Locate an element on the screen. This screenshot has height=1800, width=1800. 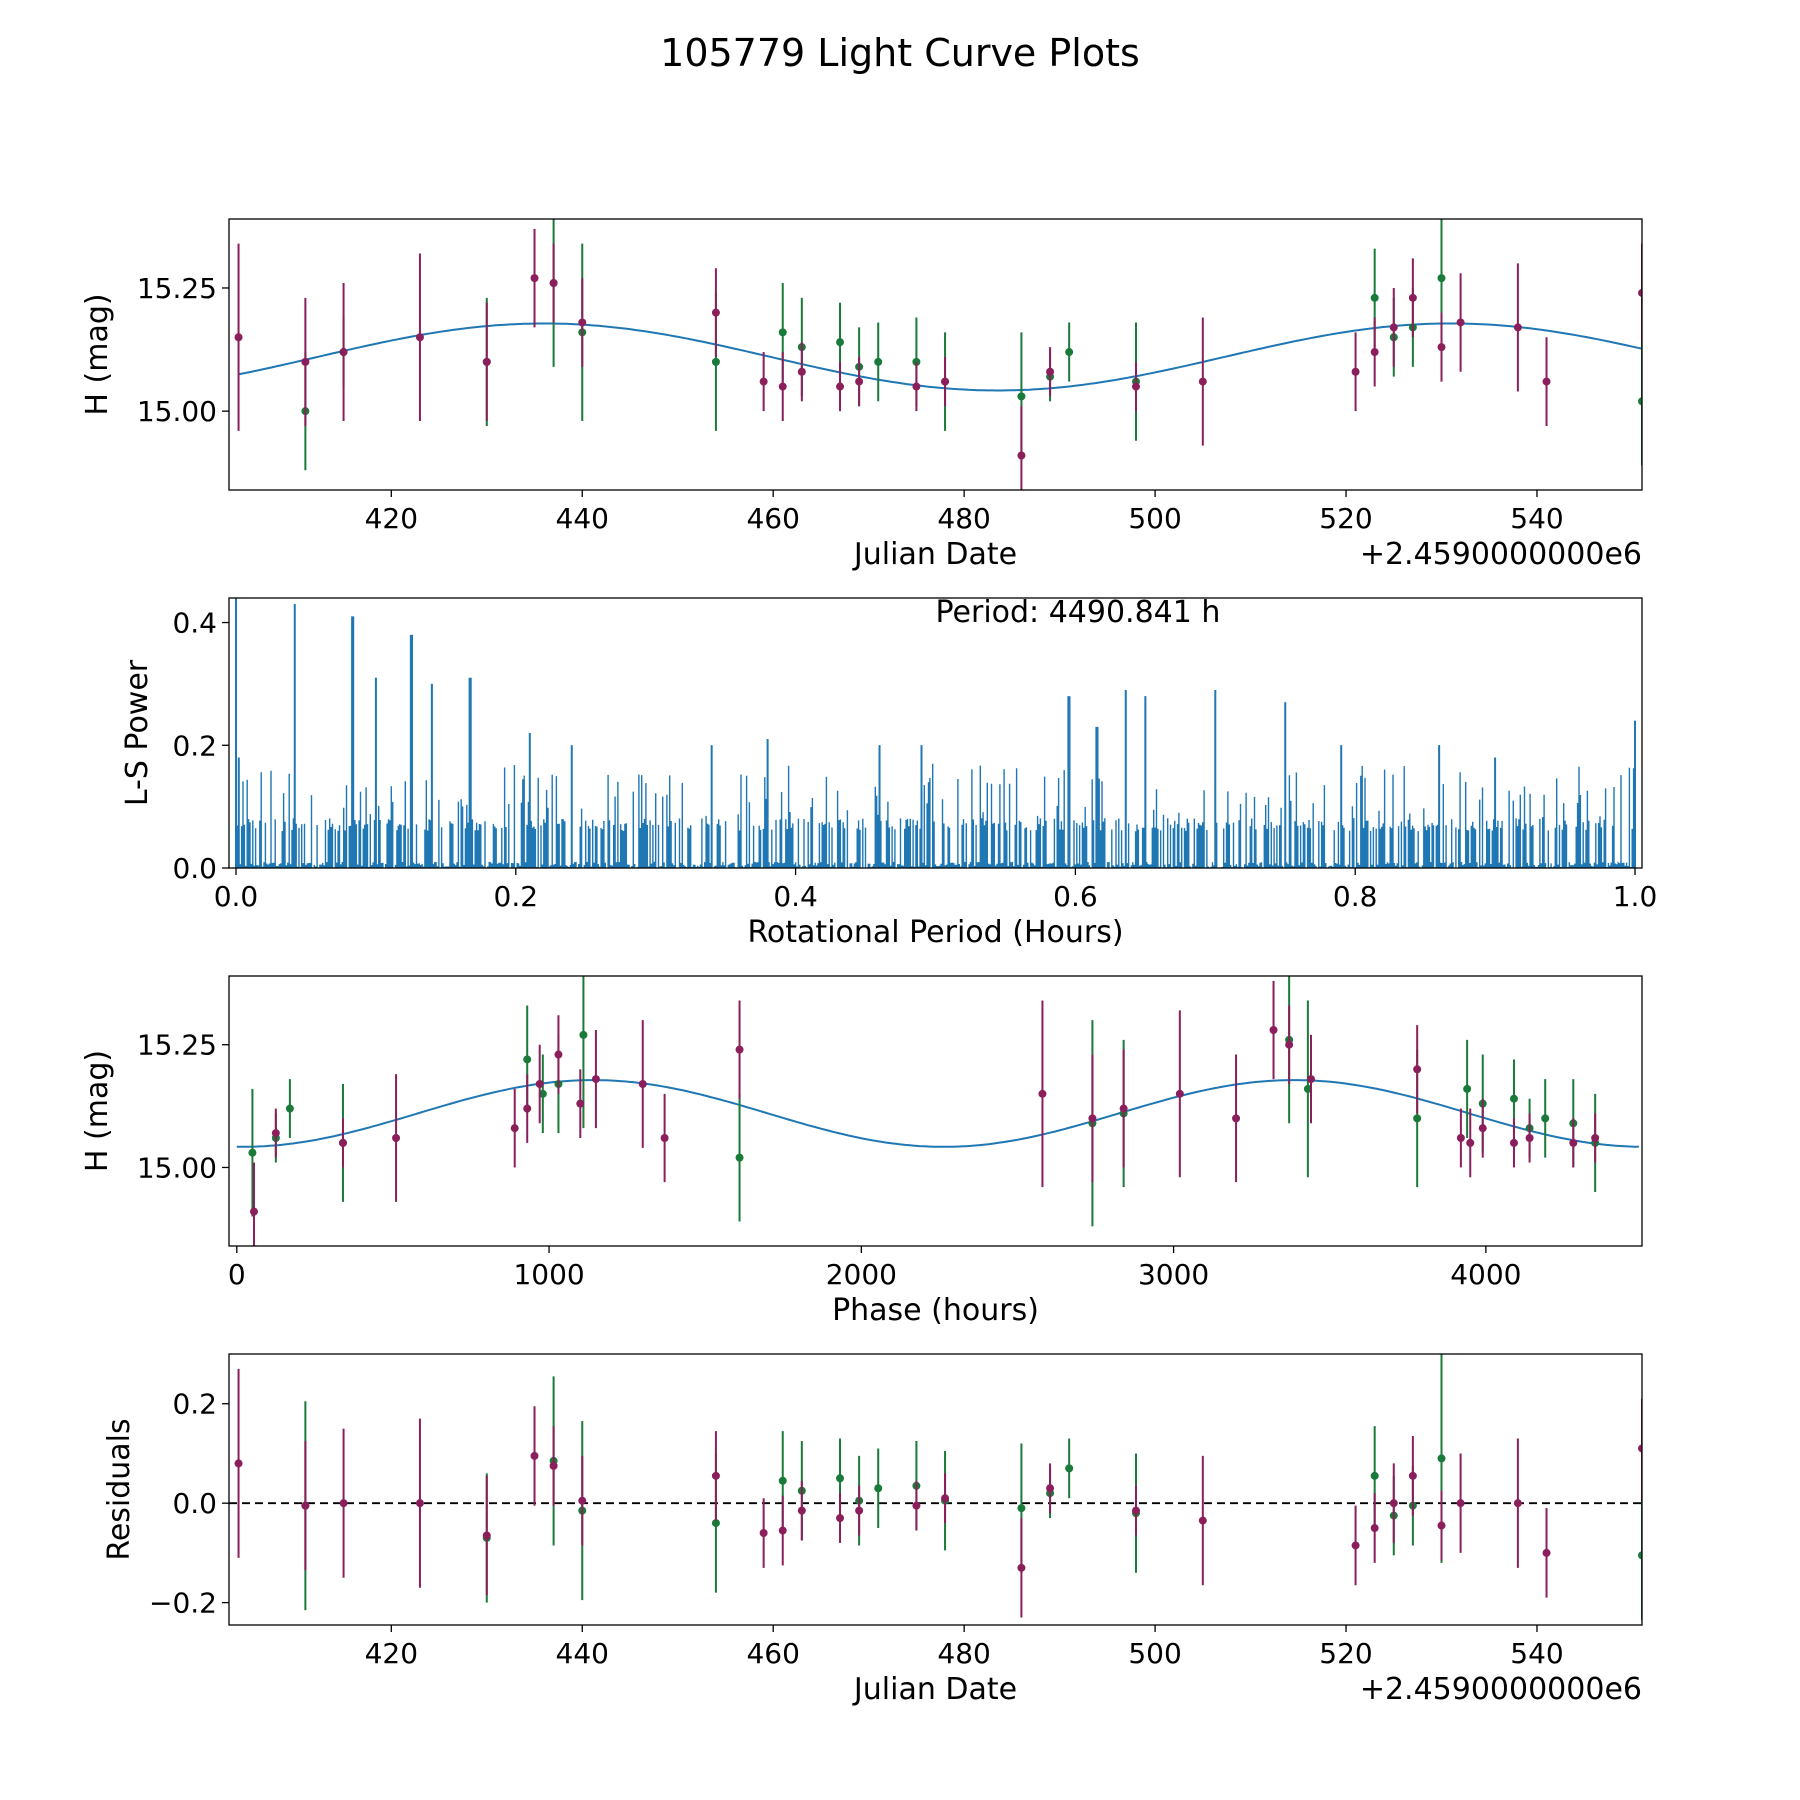
x-tick-label: 0.0 is located at coordinates (236, 896).